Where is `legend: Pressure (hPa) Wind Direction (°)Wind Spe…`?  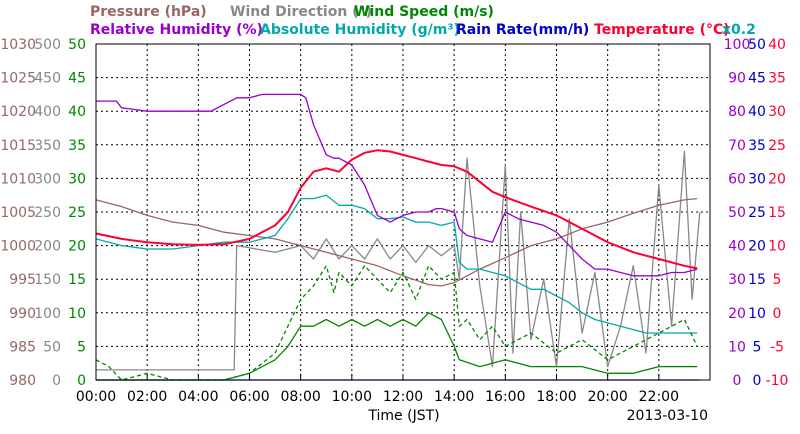 legend: Pressure (hPa) Wind Direction (°)Wind Spe… is located at coordinates (410, 21).